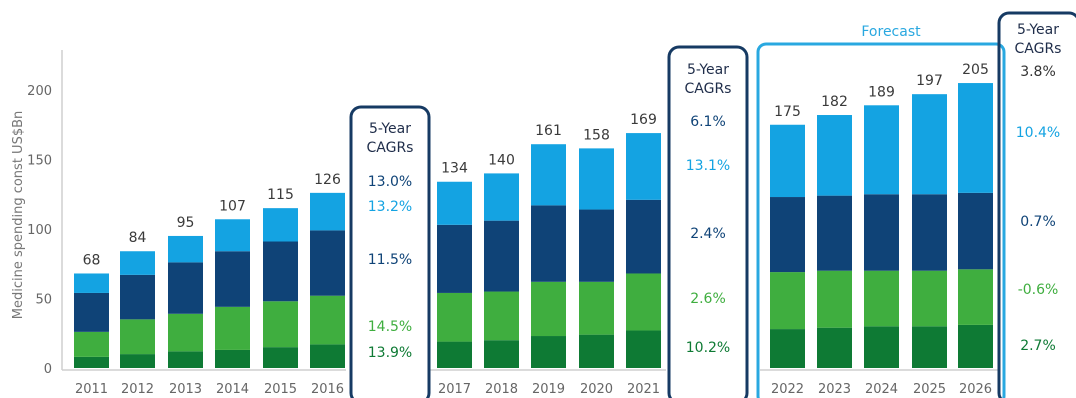  Describe the element at coordinates (454, 354) in the screenshot. I see `bar-2017-dark-green-segment` at that location.